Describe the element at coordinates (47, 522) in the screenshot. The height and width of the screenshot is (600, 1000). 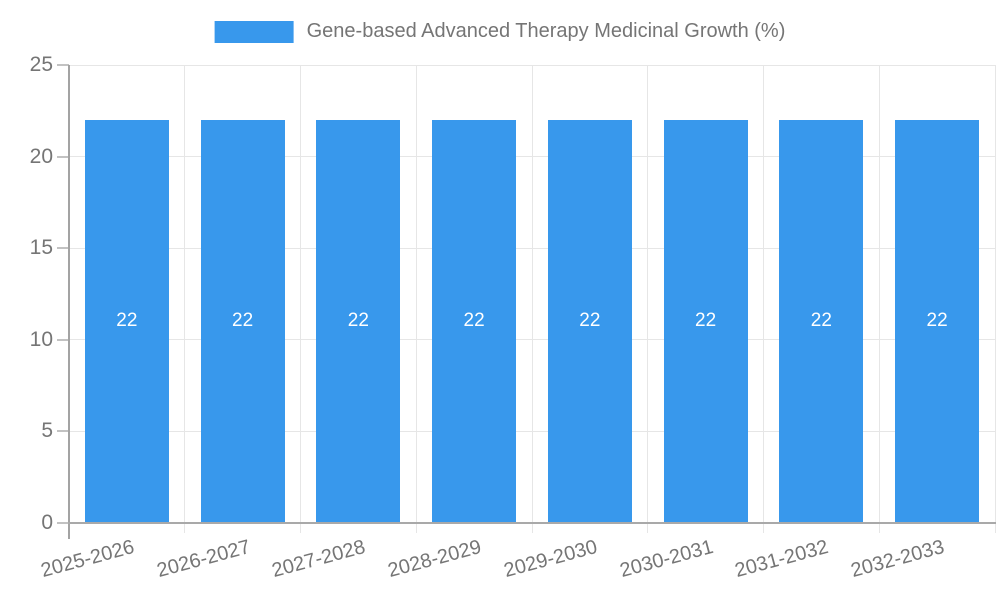
I see `y-axis-tick-label: 0` at that location.